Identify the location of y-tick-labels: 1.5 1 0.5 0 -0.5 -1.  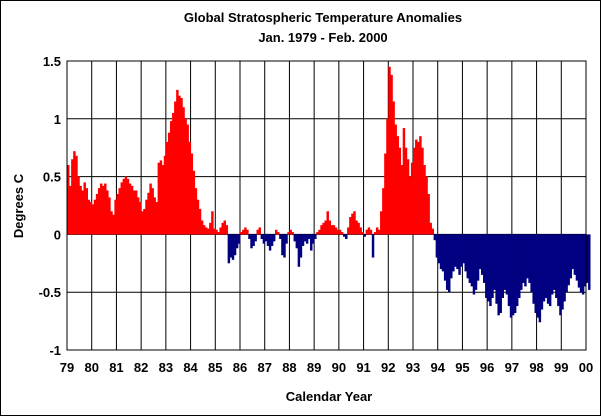
(50, 206).